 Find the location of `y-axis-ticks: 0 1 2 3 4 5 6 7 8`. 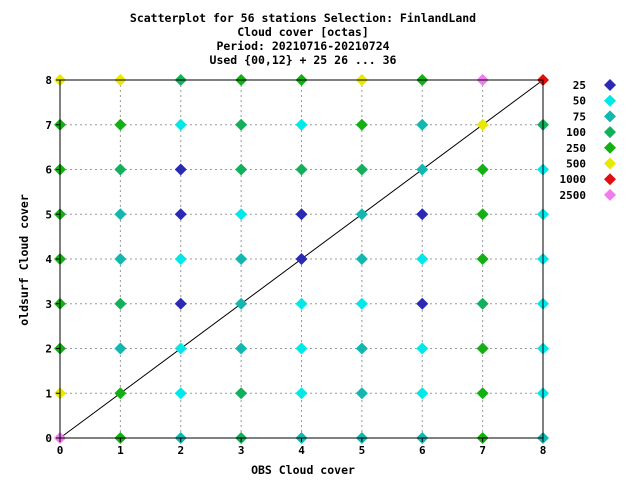

y-axis-ticks: 0 1 2 3 4 5 6 7 8 is located at coordinates (52, 259).